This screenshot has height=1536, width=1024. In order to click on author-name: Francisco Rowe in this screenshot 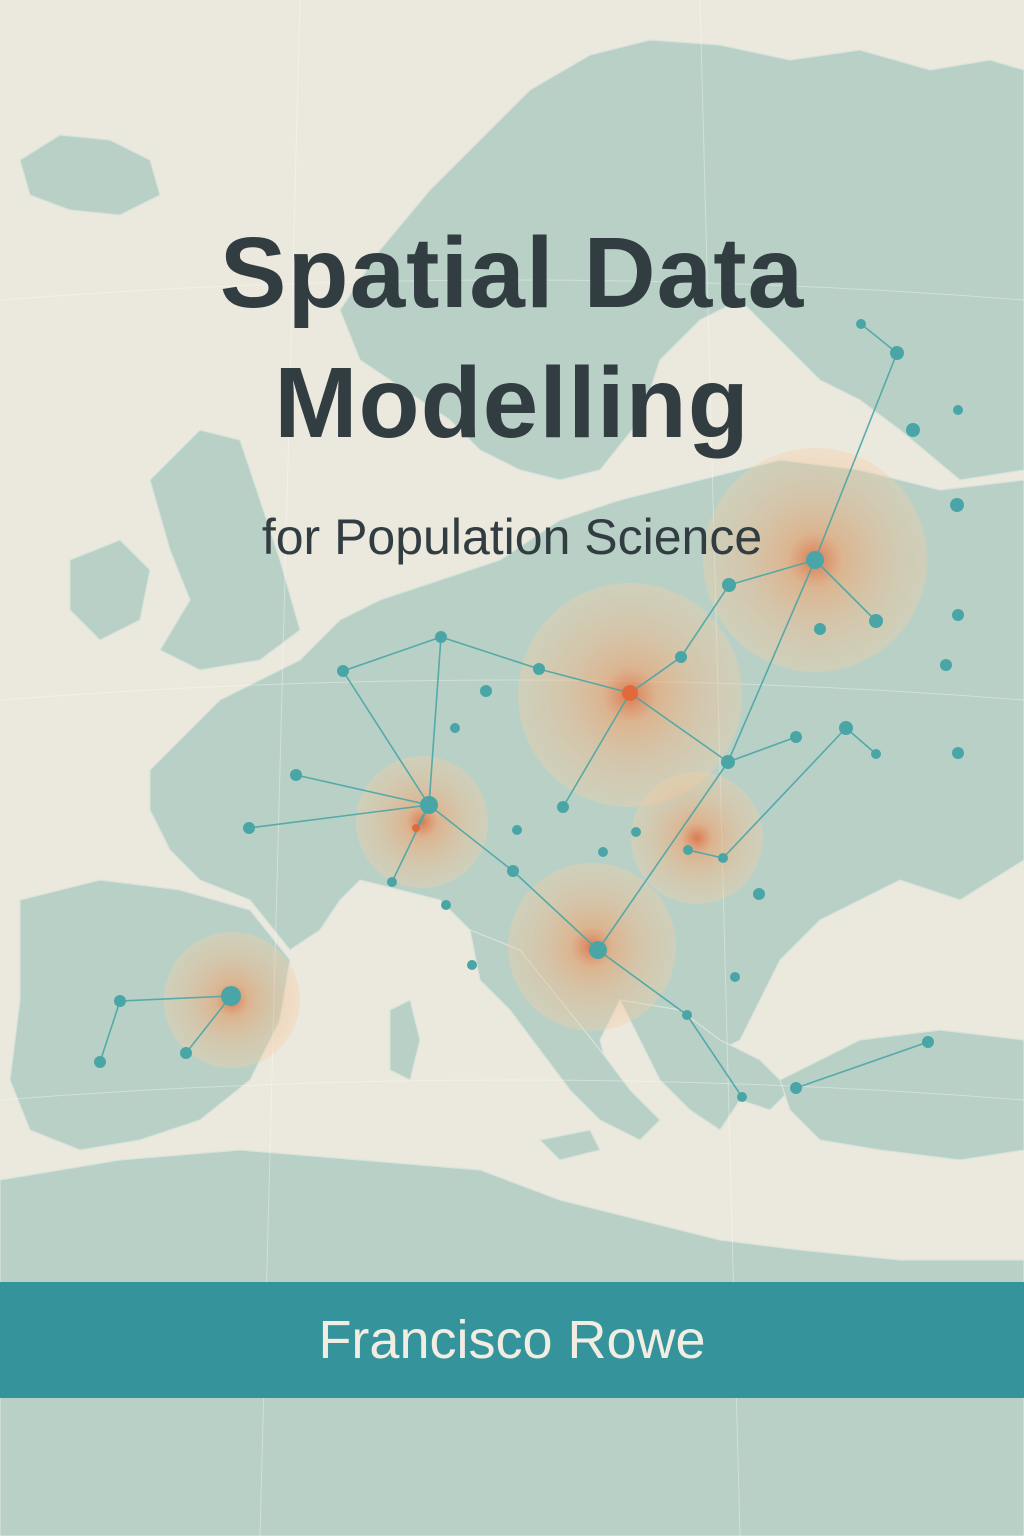, I will do `click(512, 1340)`.